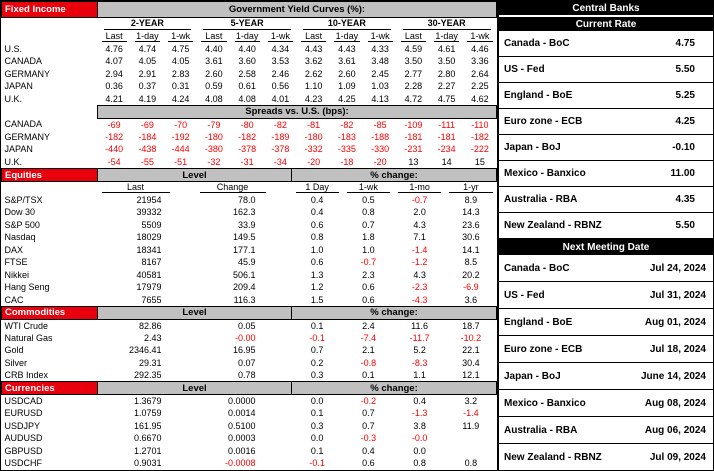 This screenshot has height=471, width=714. What do you see at coordinates (180, 48) in the screenshot?
I see `cell: 4.75` at bounding box center [180, 48].